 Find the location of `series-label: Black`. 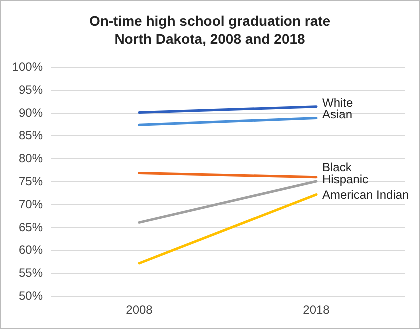

series-label: Black is located at coordinates (337, 167).